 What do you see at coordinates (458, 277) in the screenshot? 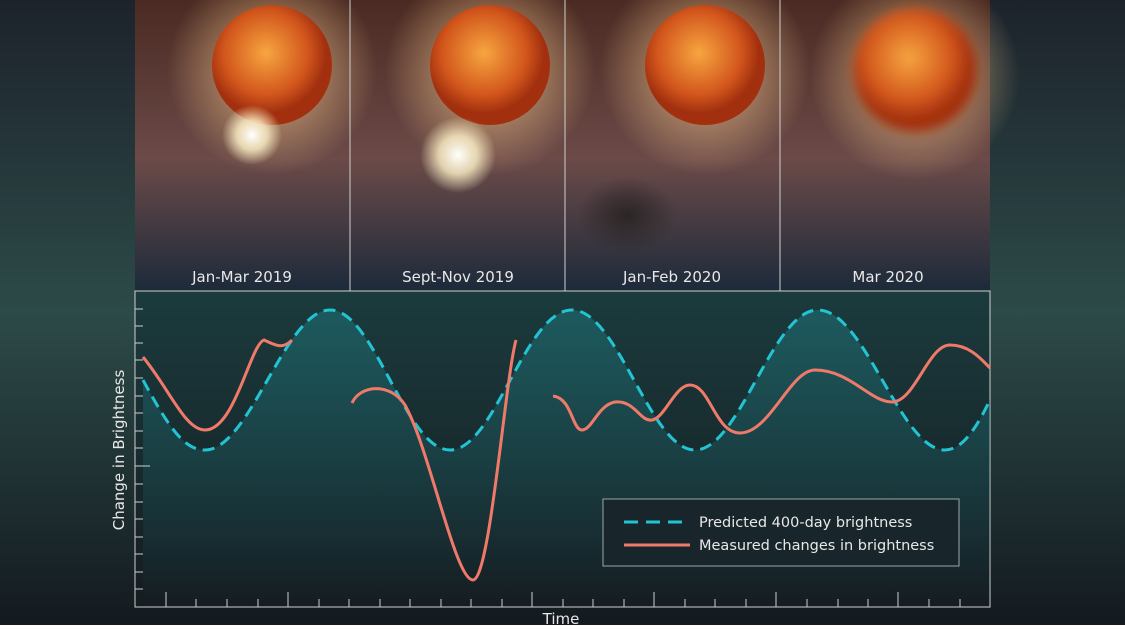
I see `panel-label: Sept-Nov 2019` at bounding box center [458, 277].